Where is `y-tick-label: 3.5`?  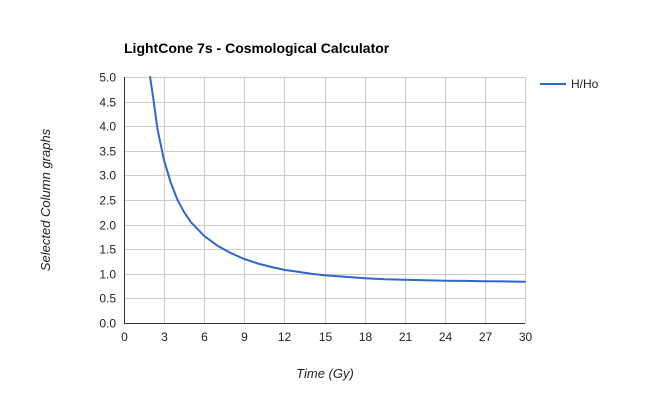 y-tick-label: 3.5 is located at coordinates (107, 152).